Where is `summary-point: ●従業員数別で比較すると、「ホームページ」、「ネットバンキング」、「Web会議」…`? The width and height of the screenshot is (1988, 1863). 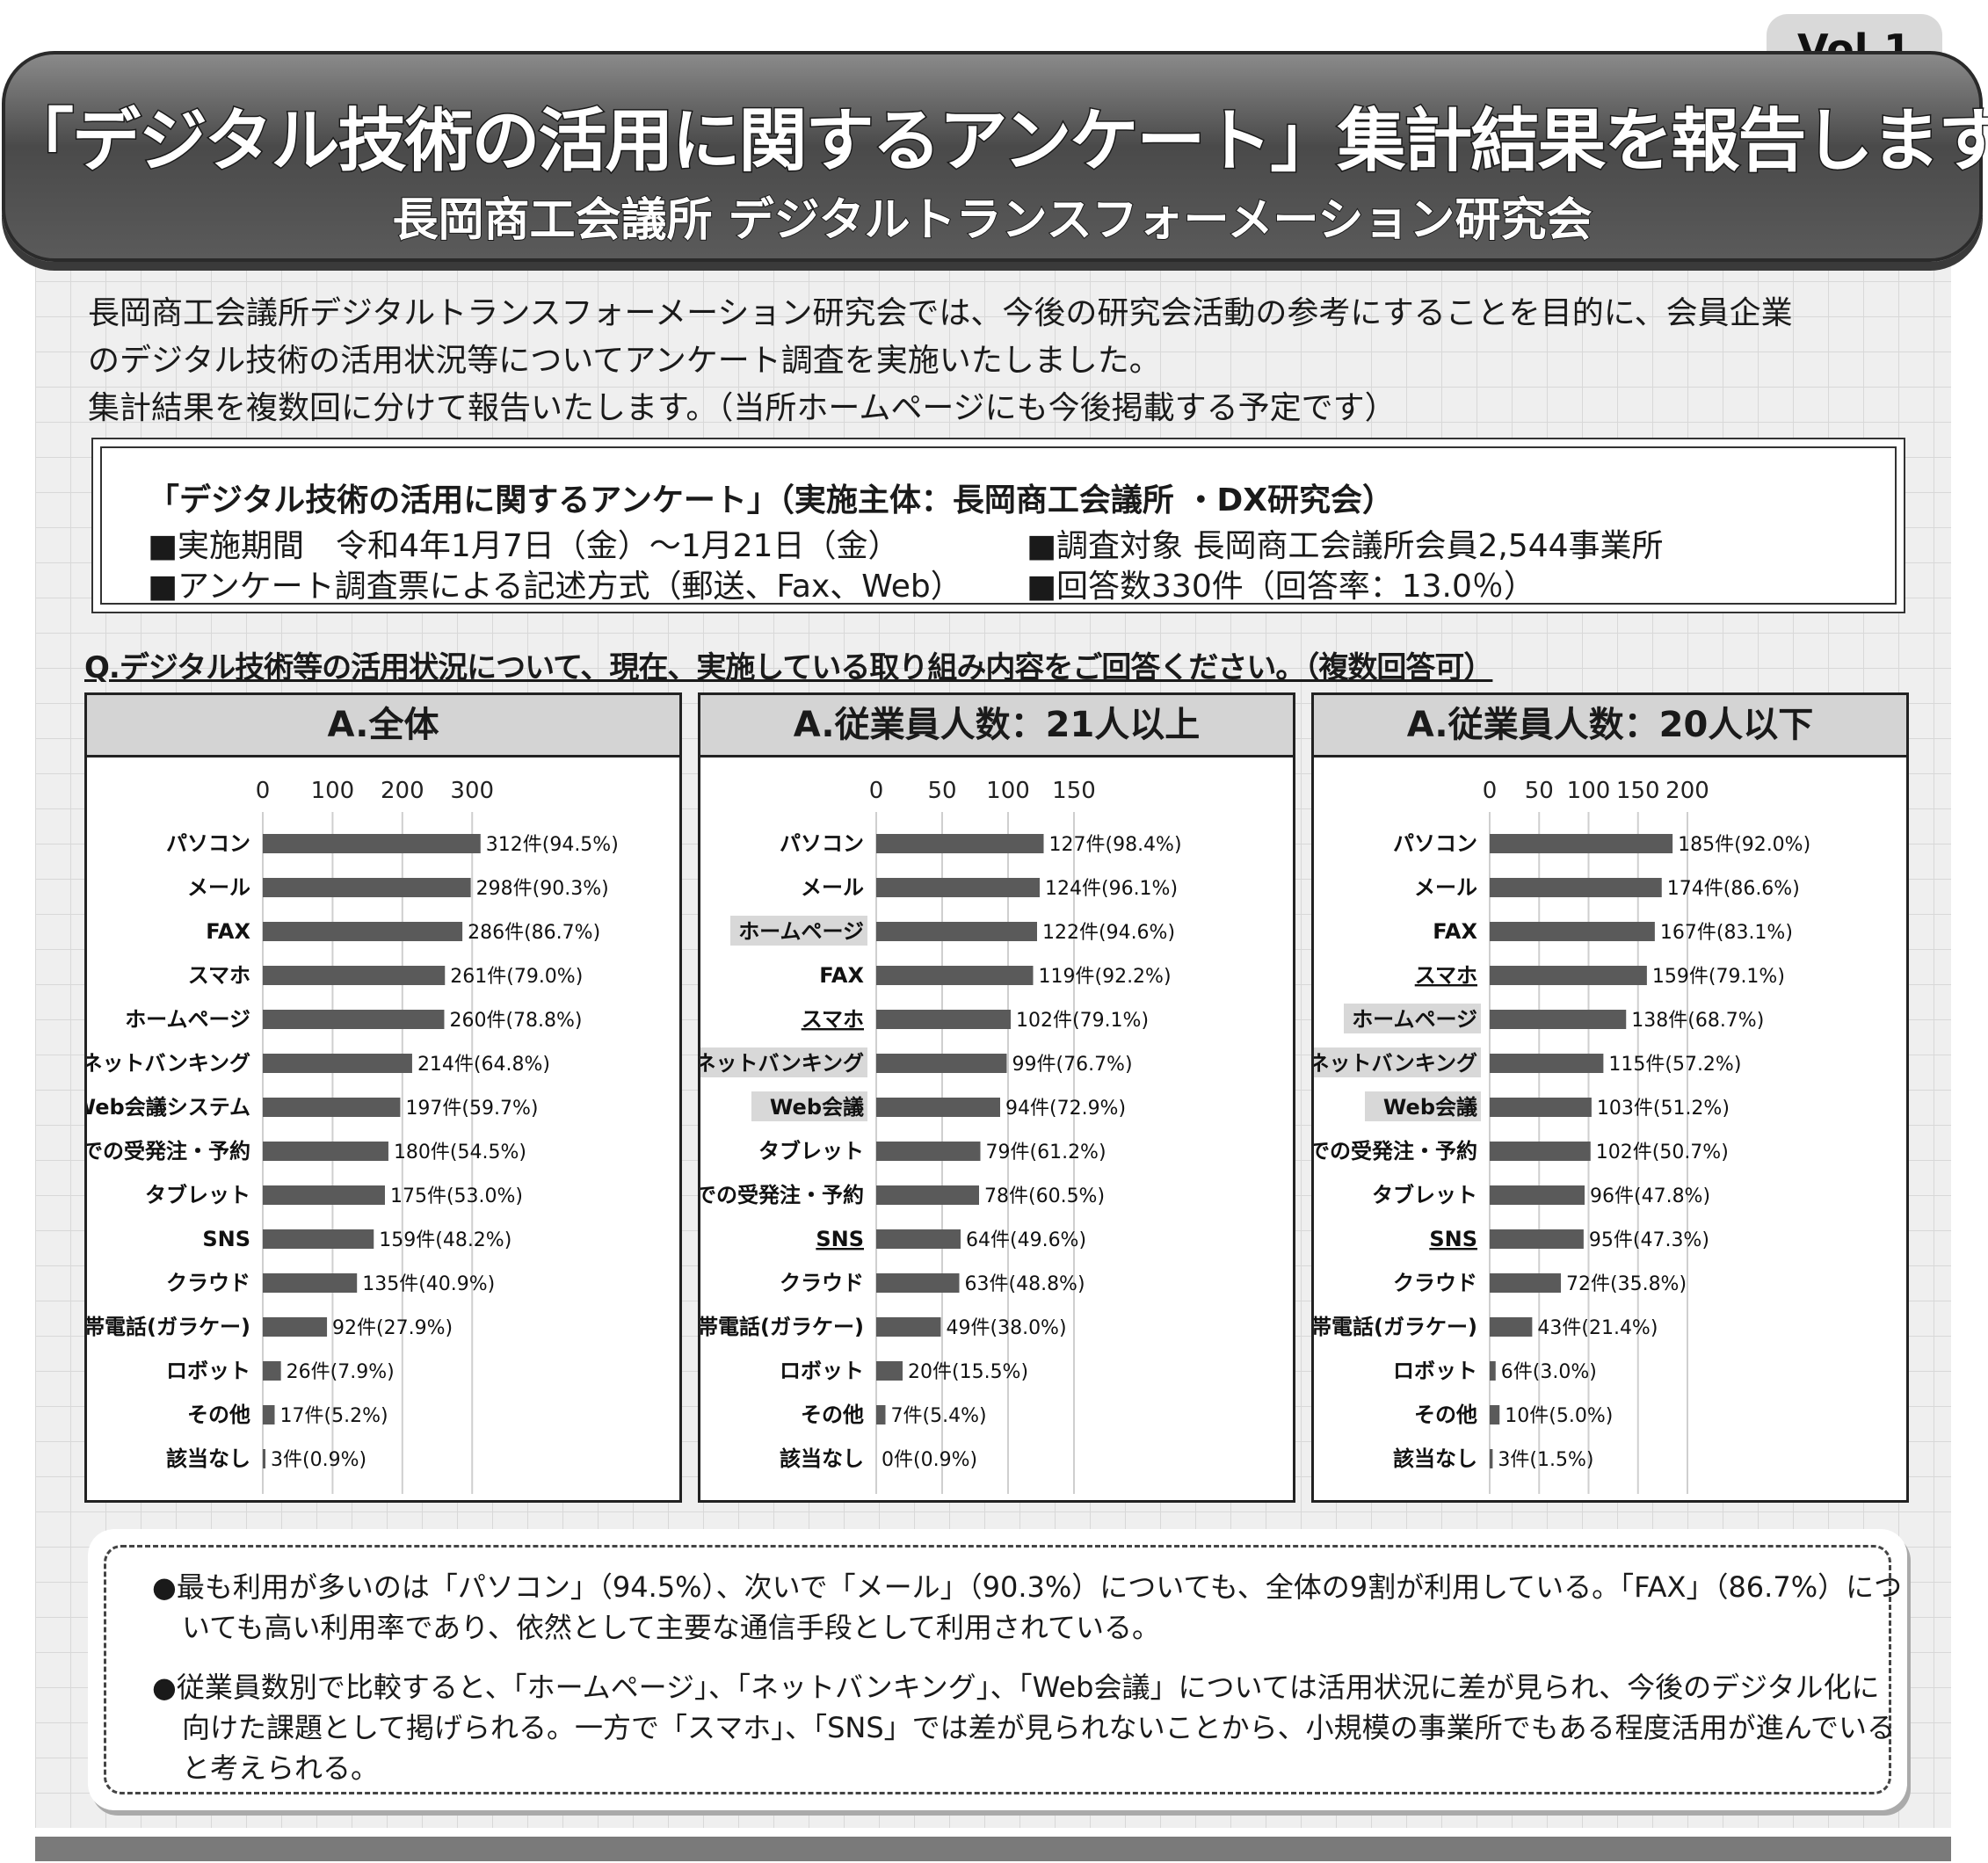 summary-point: ●従業員数別で比較すると、「ホームページ」、「ネットバンキング」、「Web会議」… is located at coordinates (1024, 1728).